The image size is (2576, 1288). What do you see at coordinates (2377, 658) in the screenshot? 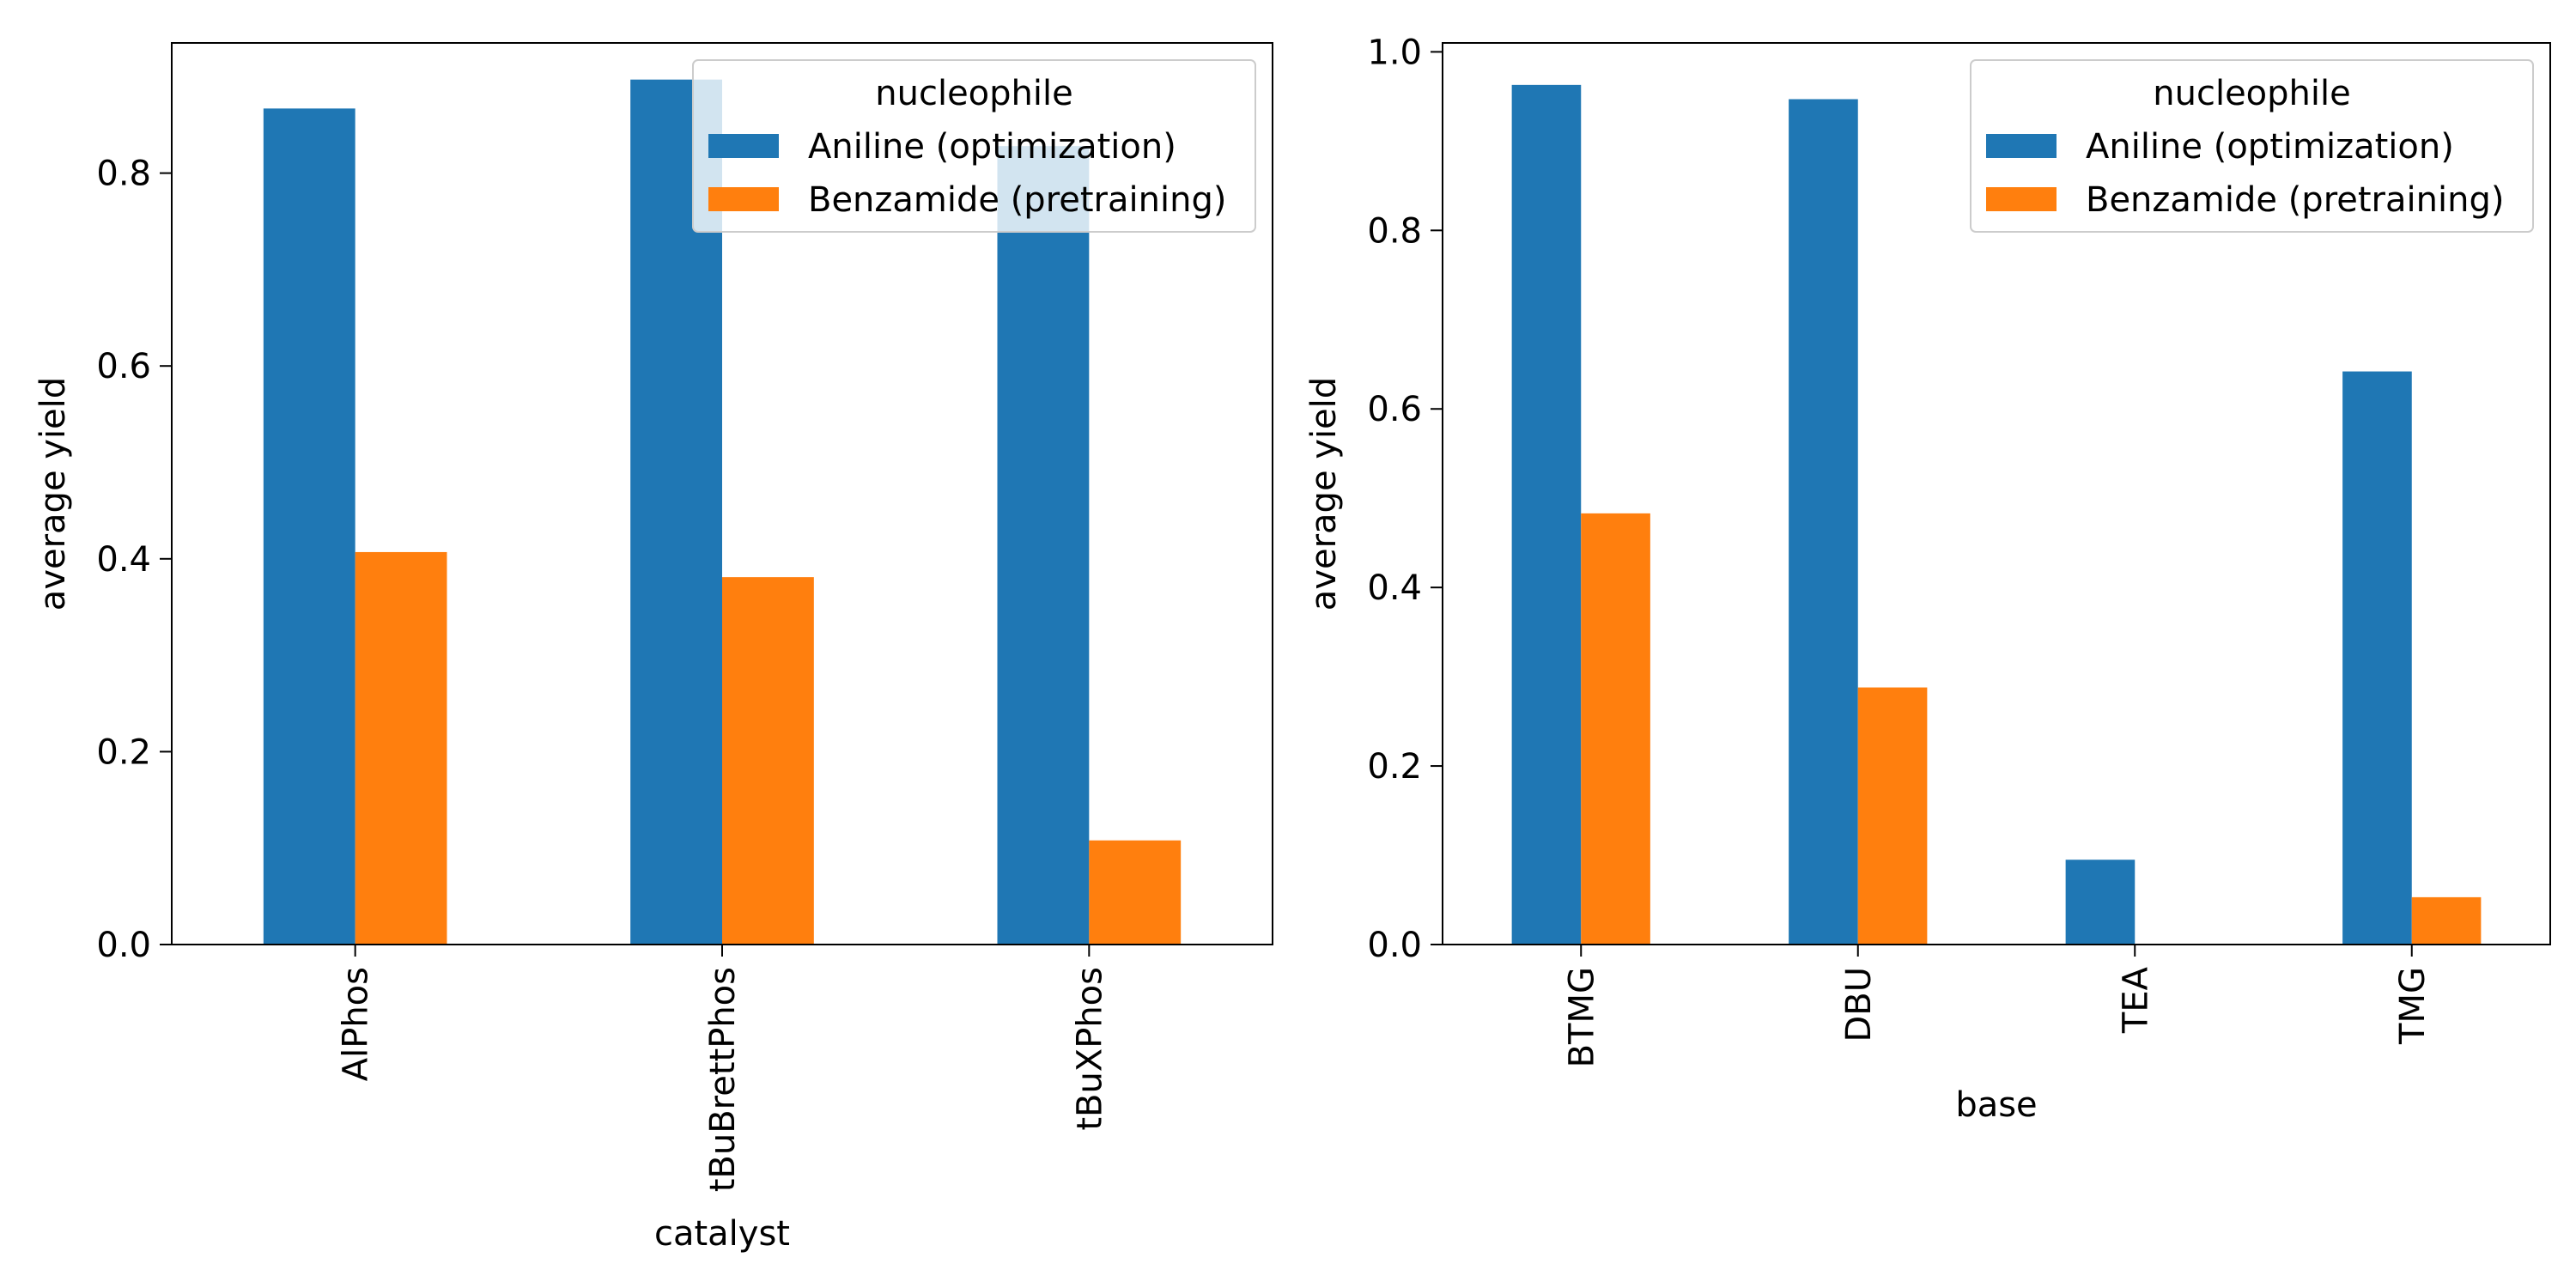
I see `bar-tmg-aniline` at bounding box center [2377, 658].